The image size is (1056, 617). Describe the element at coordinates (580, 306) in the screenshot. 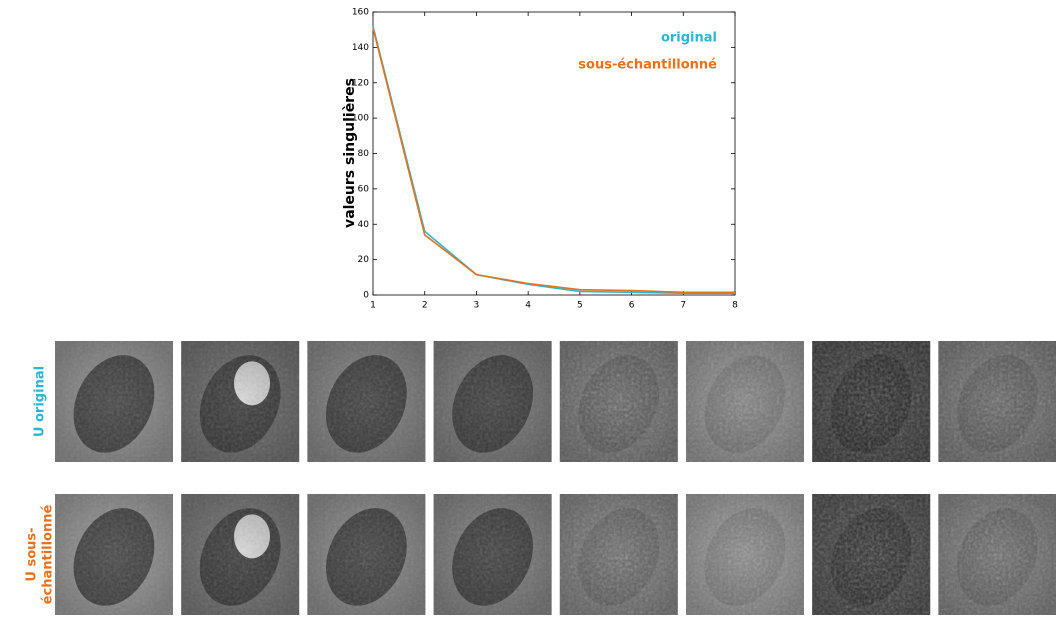

I see `x-tick-label: 5` at that location.